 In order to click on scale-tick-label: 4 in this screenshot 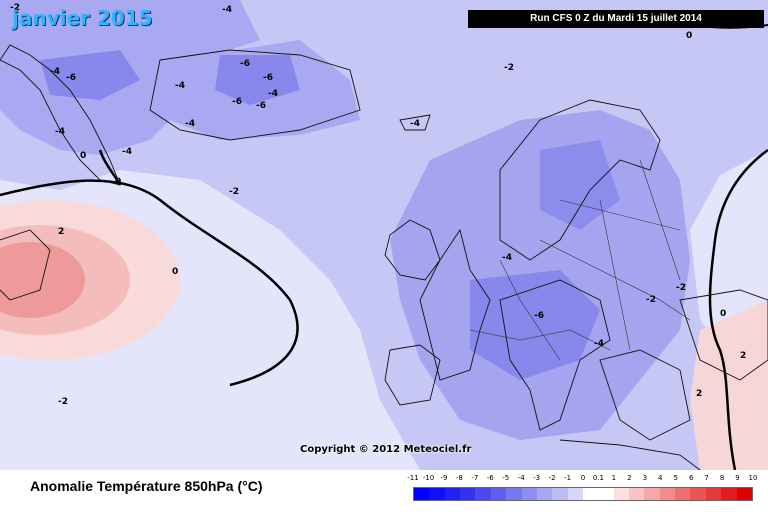, I will do `click(660, 478)`.